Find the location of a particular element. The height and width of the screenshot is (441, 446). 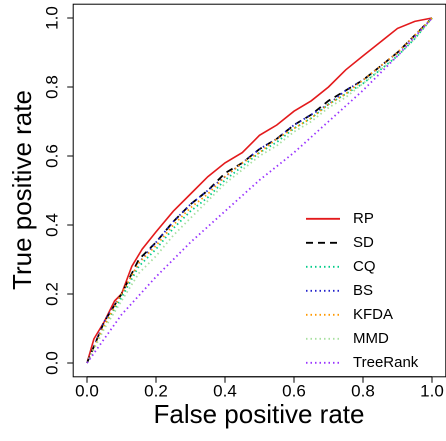

legend-label: SD is located at coordinates (363, 242).